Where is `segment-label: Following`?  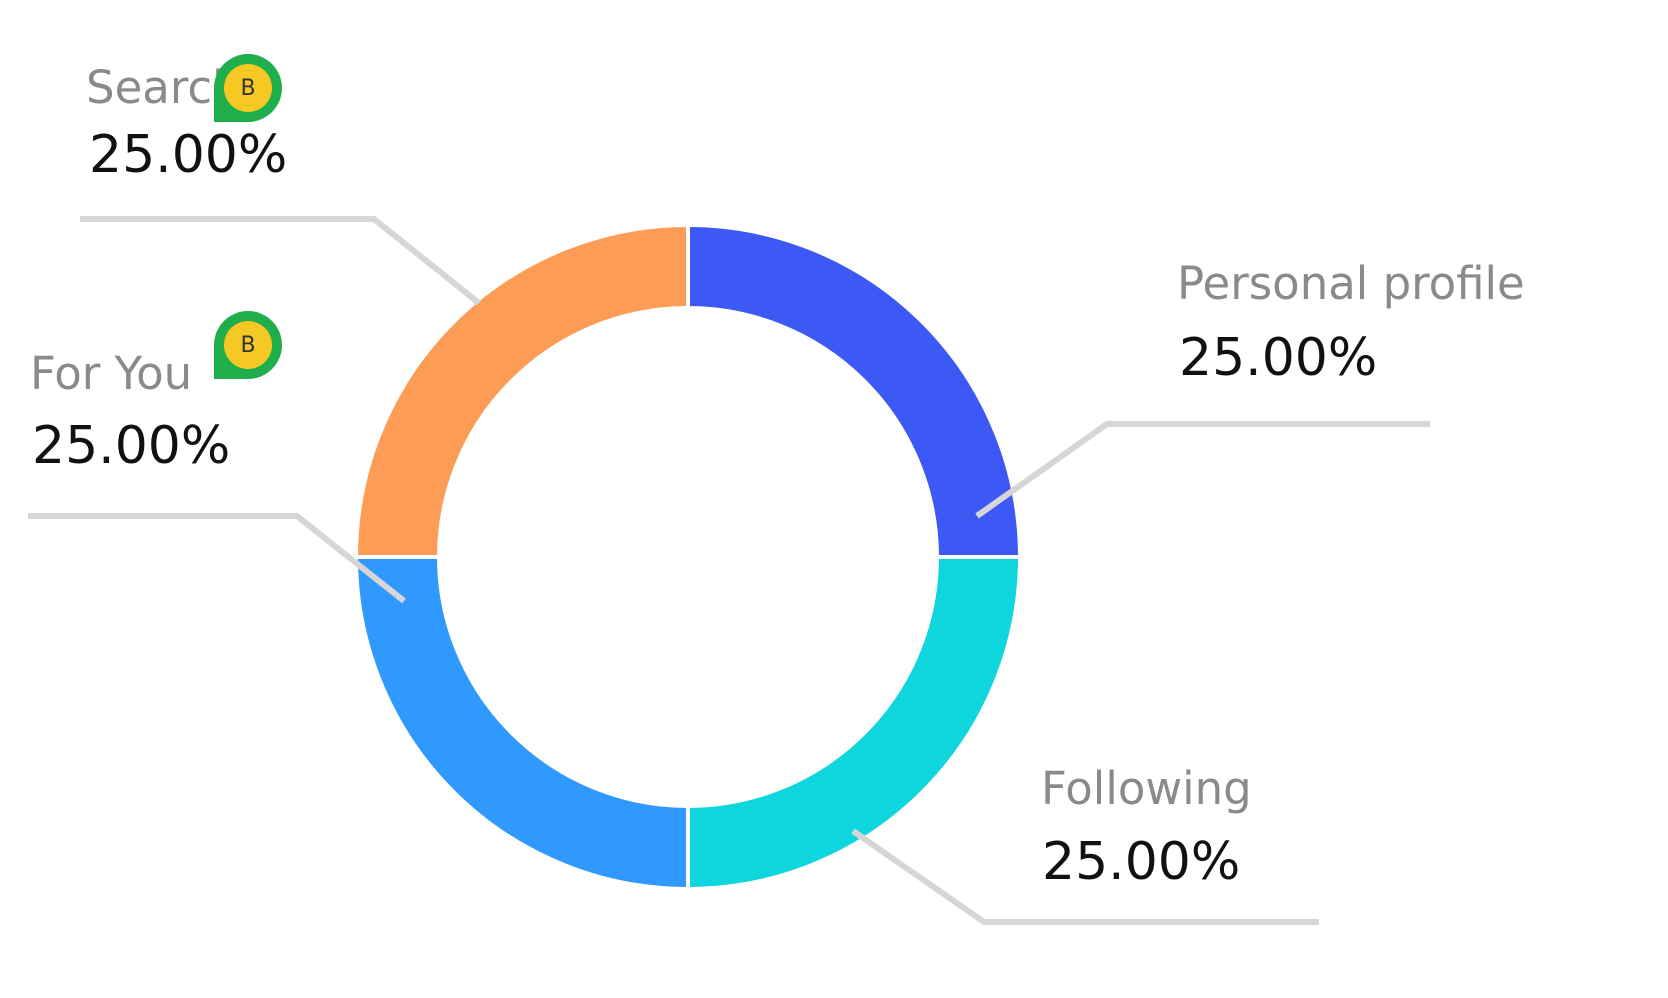
segment-label: Following is located at coordinates (1146, 788).